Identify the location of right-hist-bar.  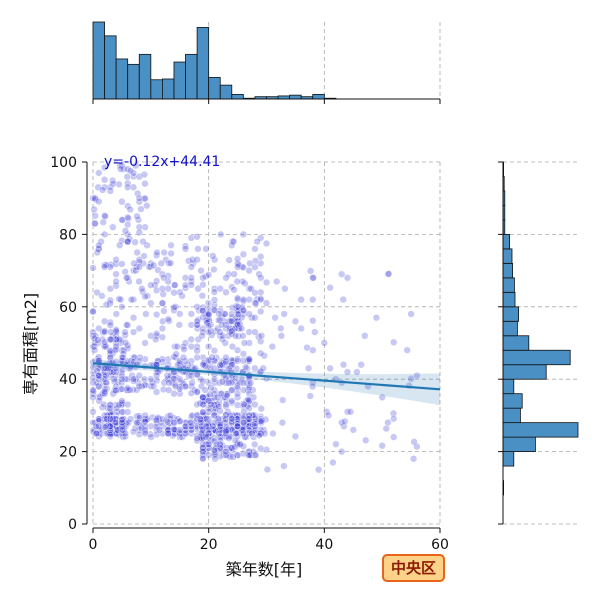
(516, 343).